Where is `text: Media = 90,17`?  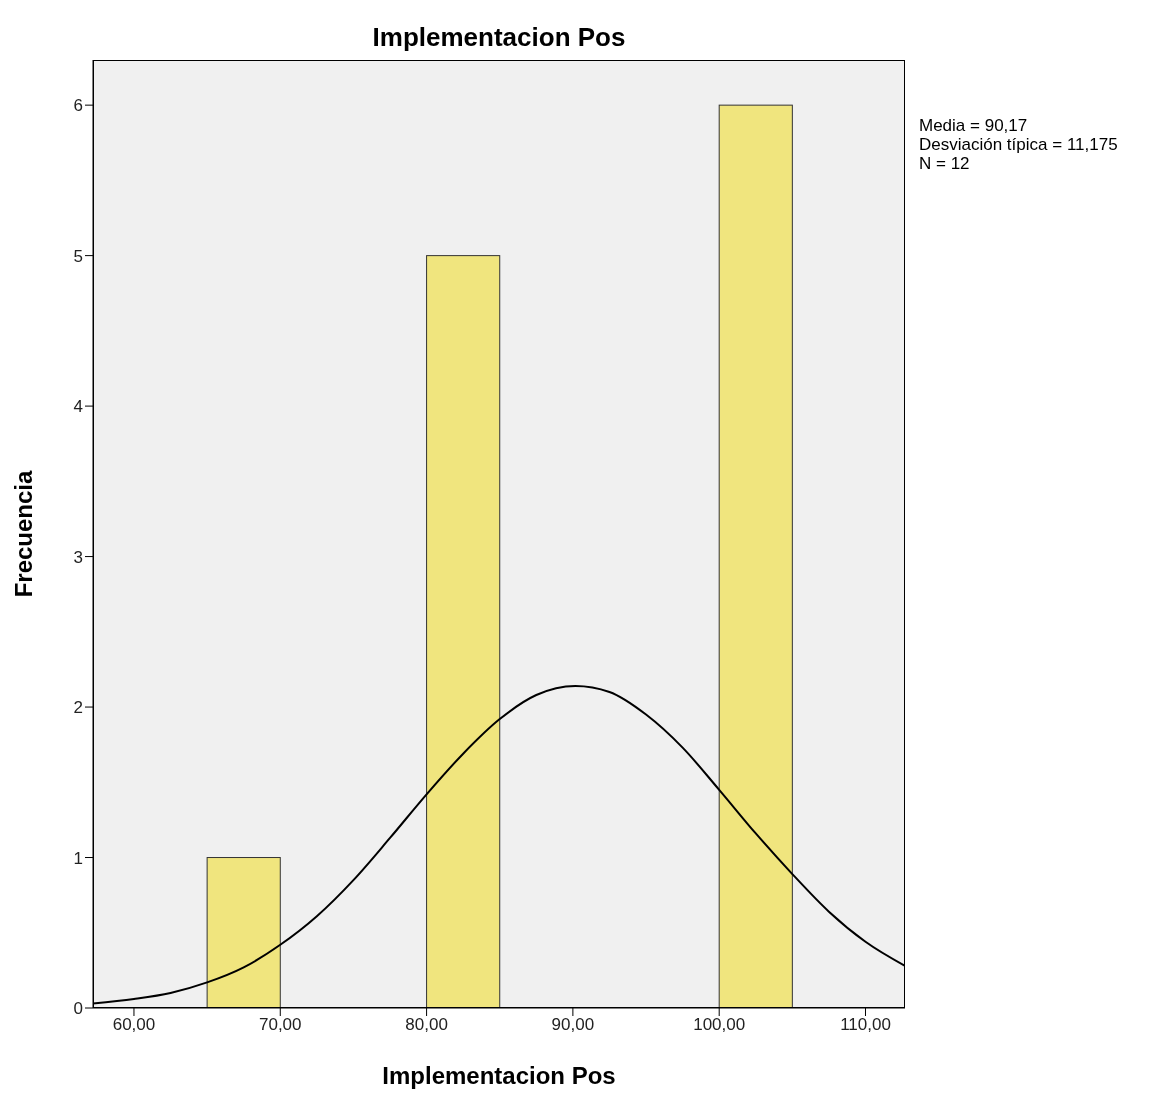
text: Media = 90,17 is located at coordinates (974, 125).